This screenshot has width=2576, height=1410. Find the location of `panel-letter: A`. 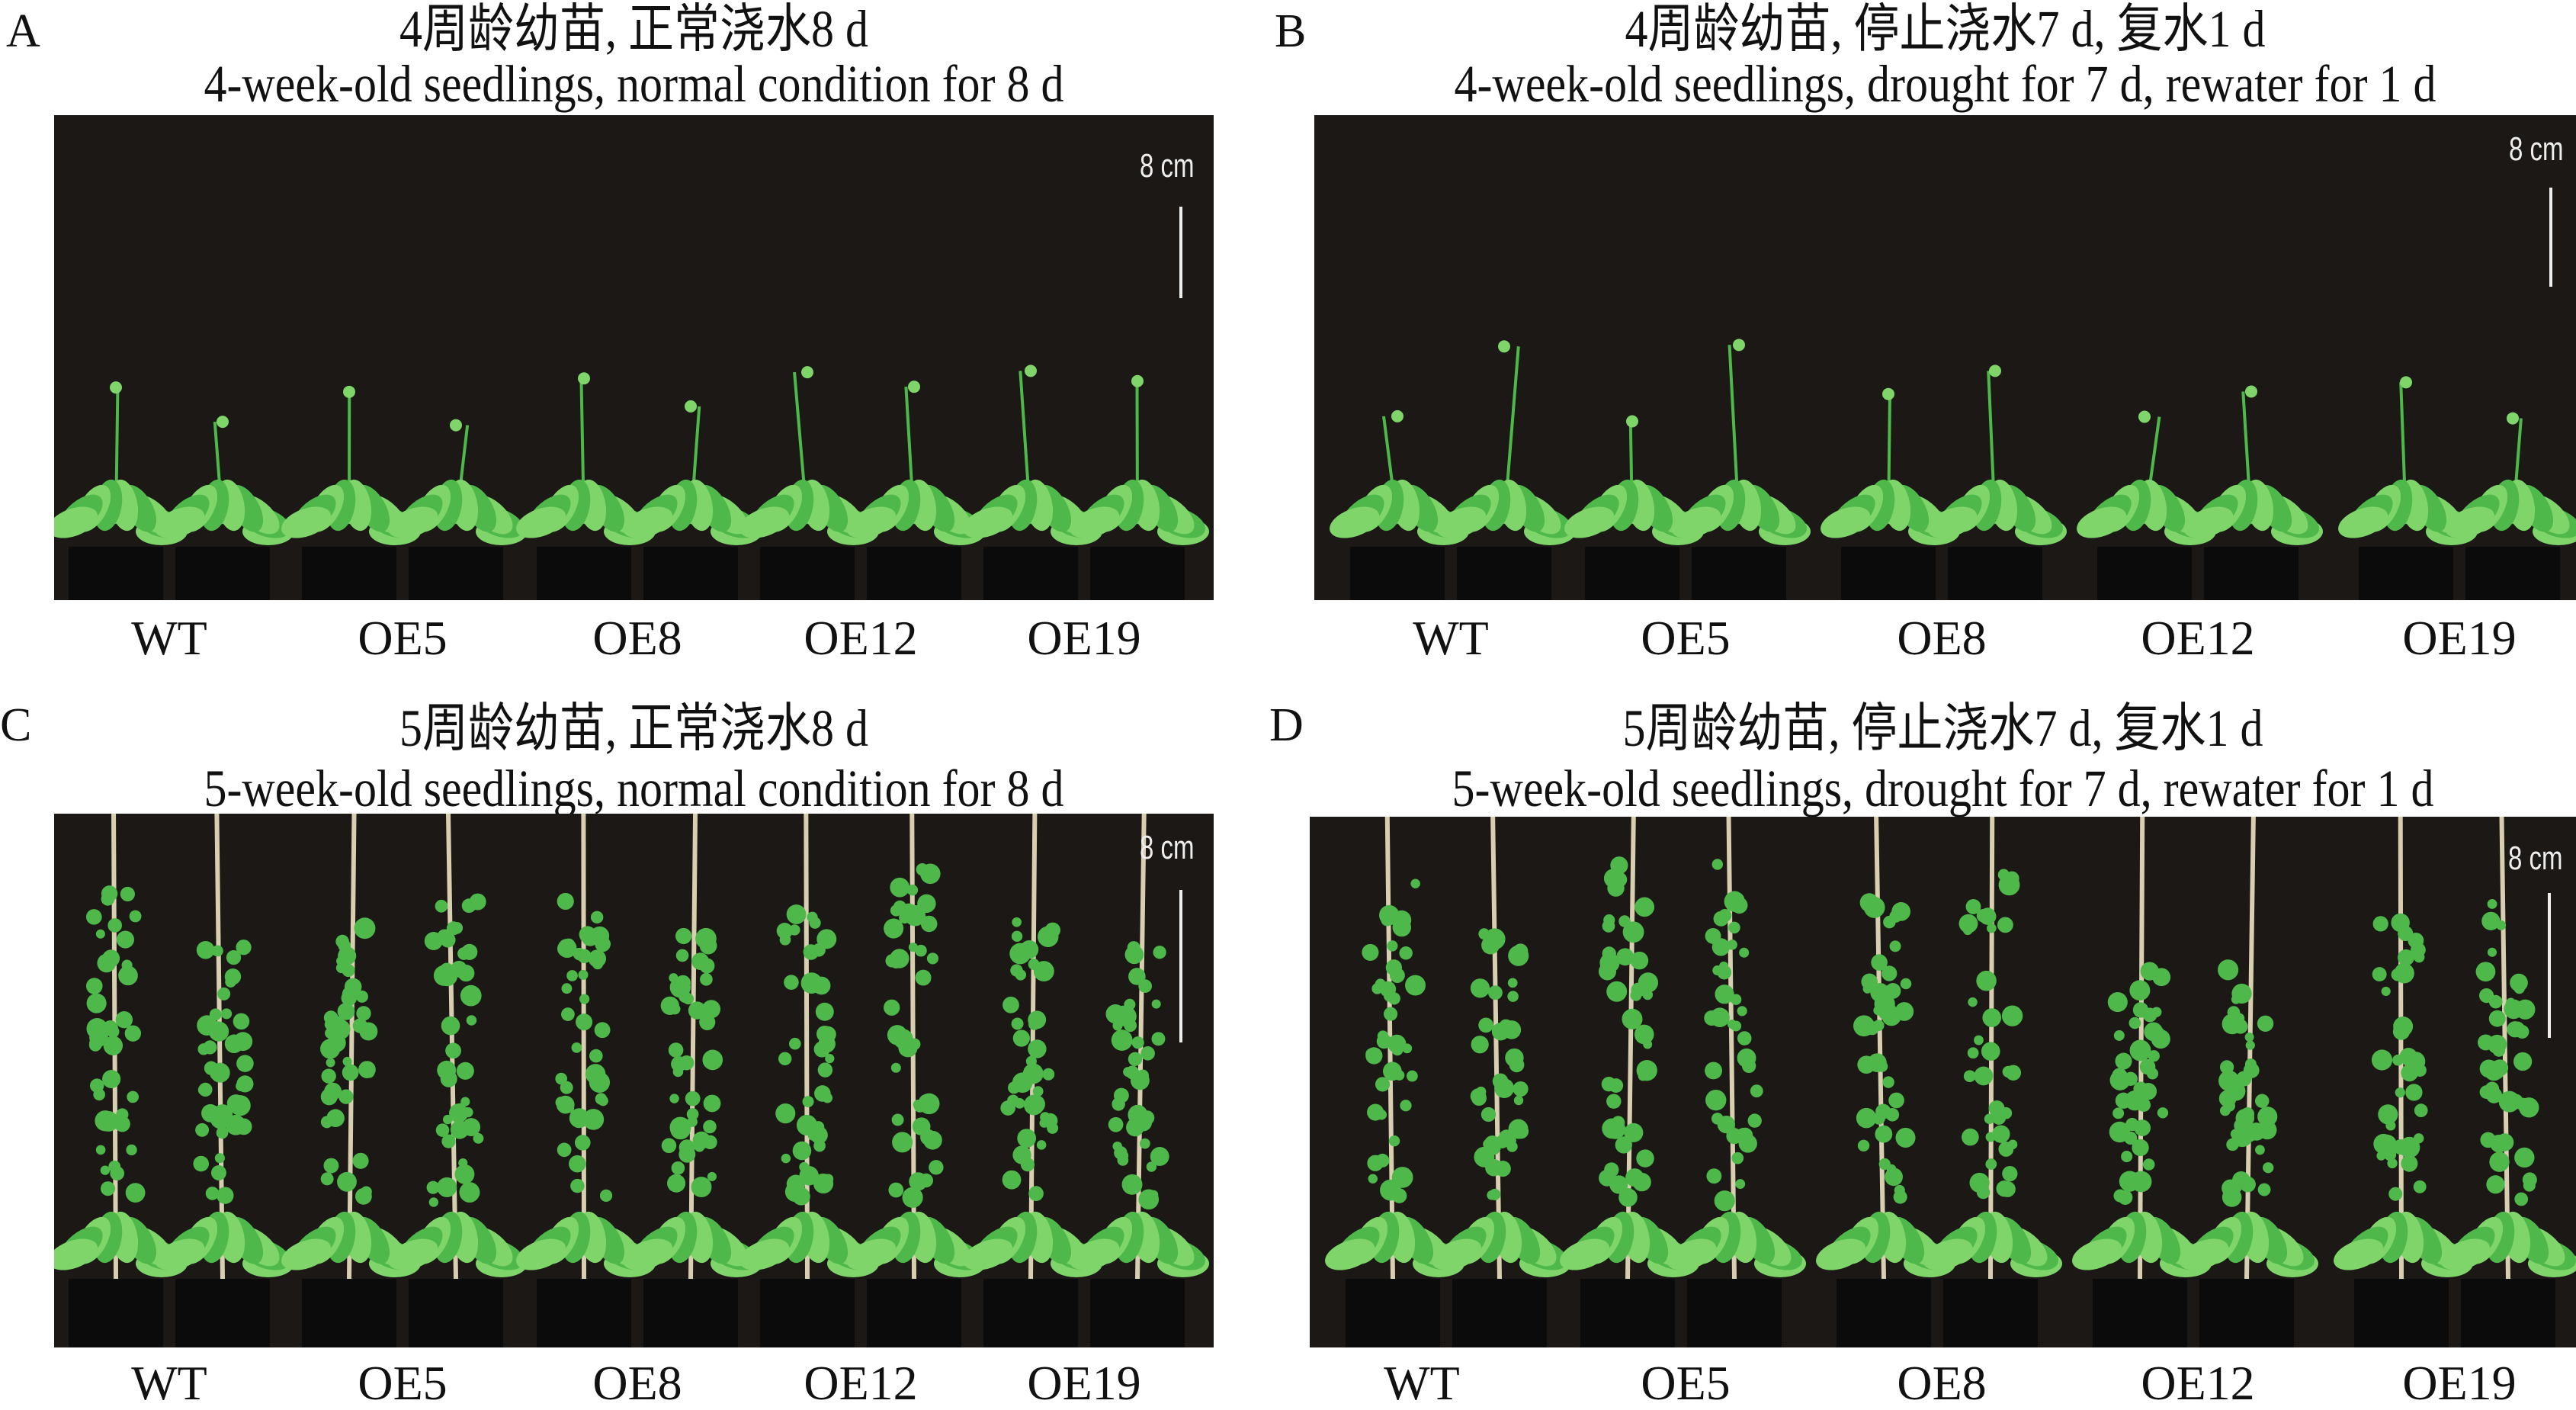

panel-letter: A is located at coordinates (23, 31).